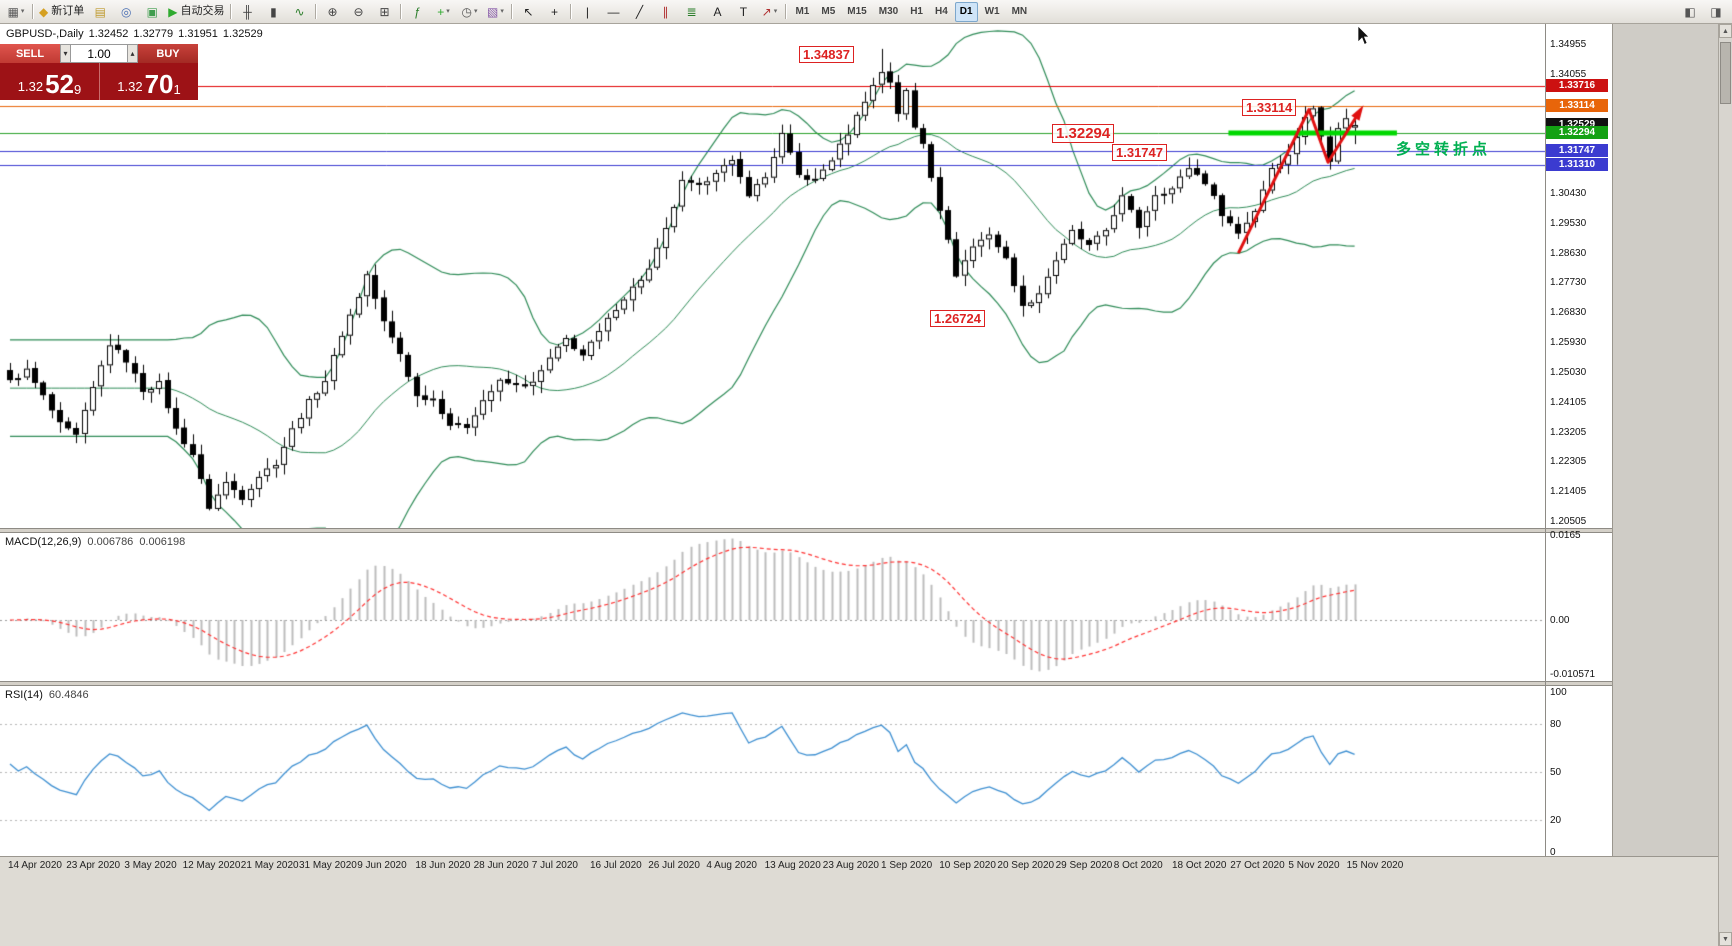  What do you see at coordinates (1314, 865) in the screenshot?
I see `time-axis-label: 5 Nov 2020` at bounding box center [1314, 865].